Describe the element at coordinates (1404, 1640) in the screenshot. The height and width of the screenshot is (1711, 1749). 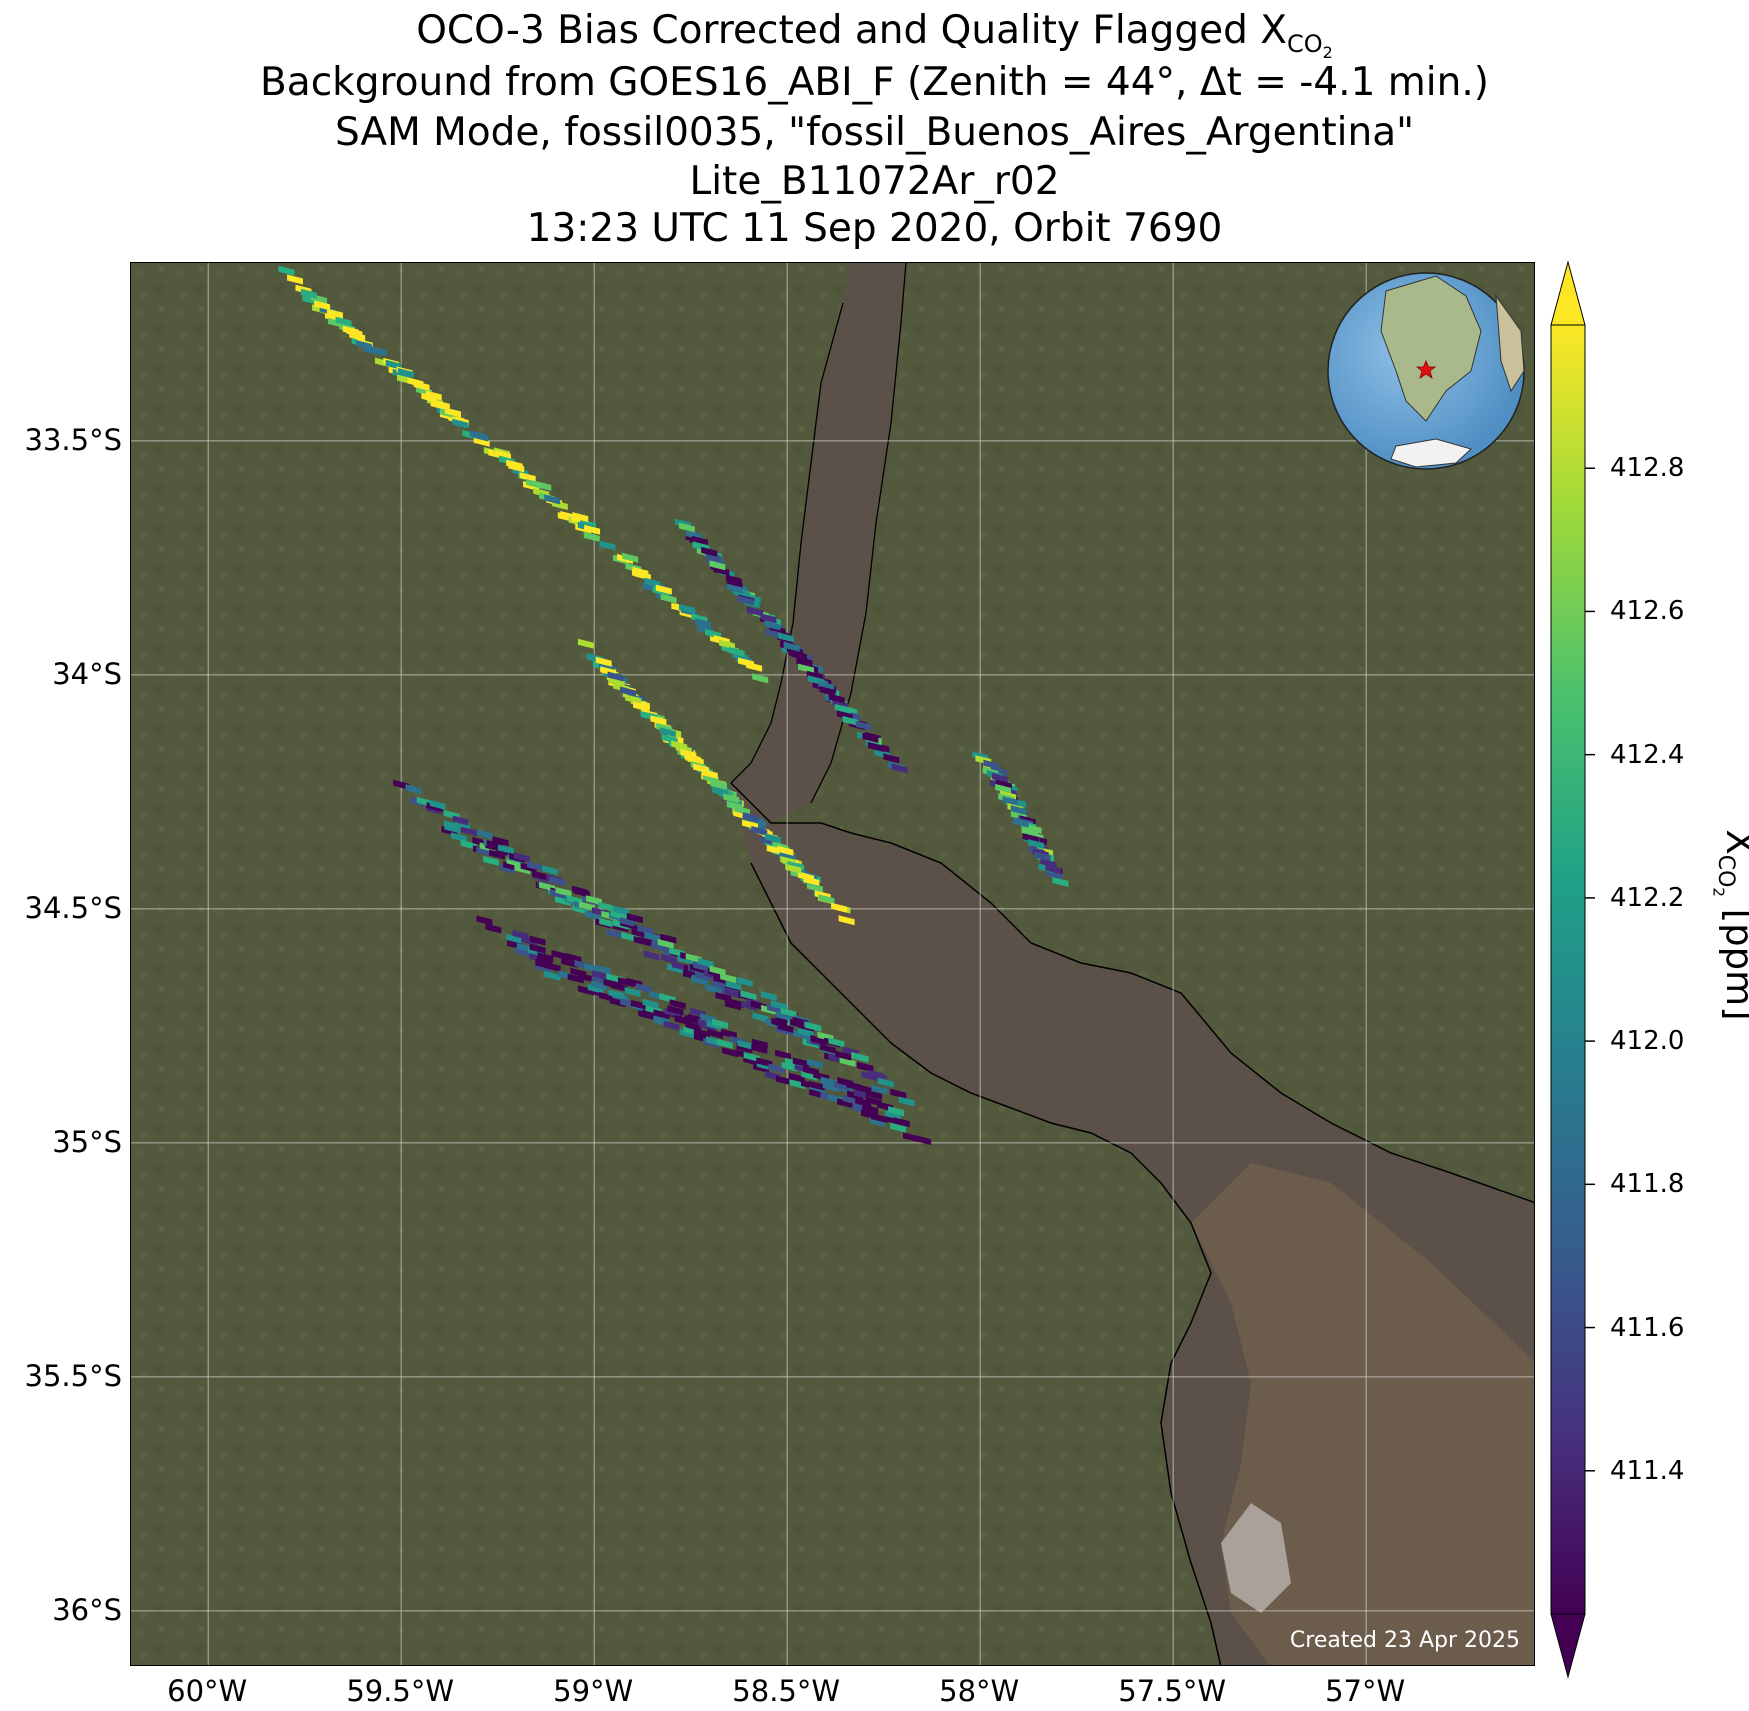
I see `created-date: Created 23 Apr 2025` at that location.